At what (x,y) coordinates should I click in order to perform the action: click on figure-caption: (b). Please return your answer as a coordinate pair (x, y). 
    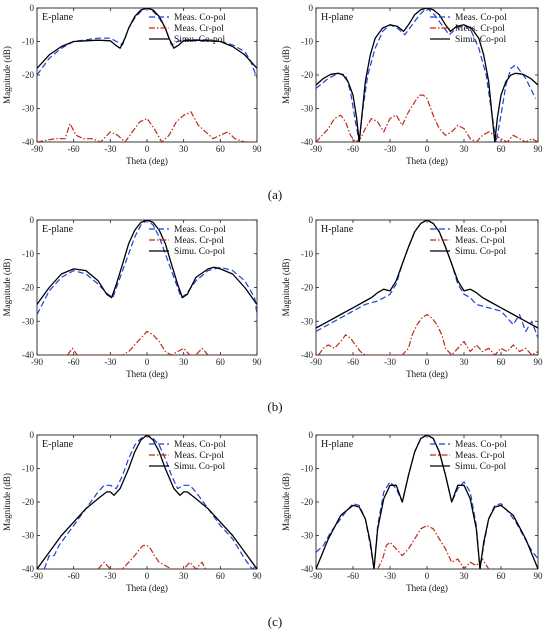
    Looking at the image, I should click on (274, 406).